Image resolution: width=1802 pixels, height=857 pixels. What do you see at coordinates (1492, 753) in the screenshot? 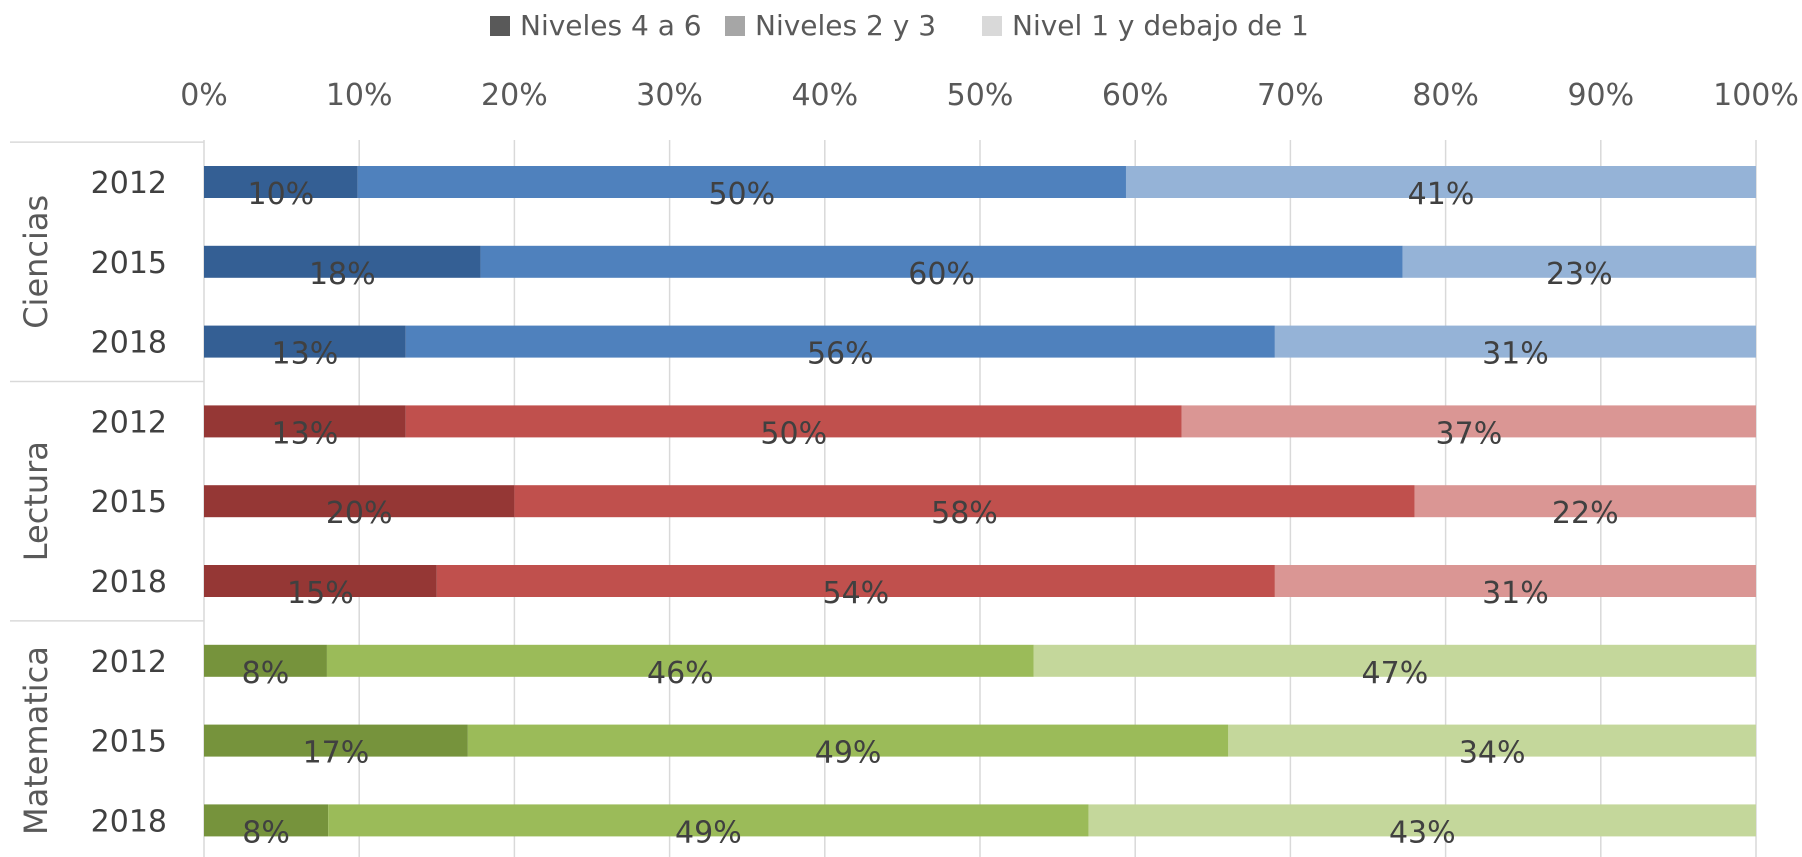
I see `data-label: 34%` at bounding box center [1492, 753].